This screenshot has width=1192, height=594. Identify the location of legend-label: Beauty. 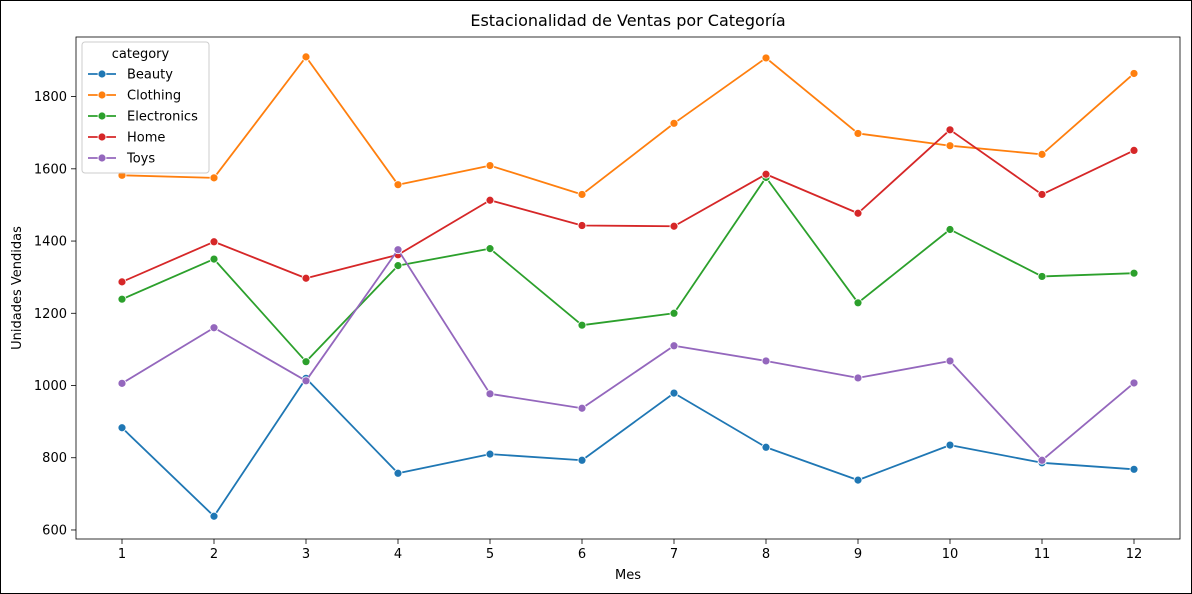
(150, 75).